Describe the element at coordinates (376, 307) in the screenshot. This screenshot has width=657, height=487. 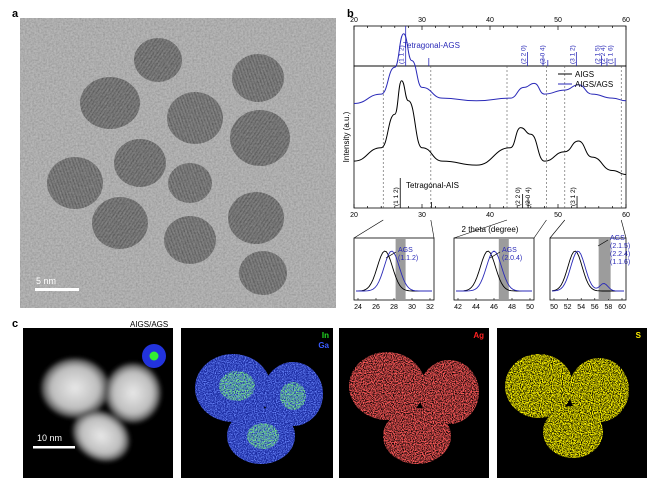
I see `inset-tick-label: 26` at that location.